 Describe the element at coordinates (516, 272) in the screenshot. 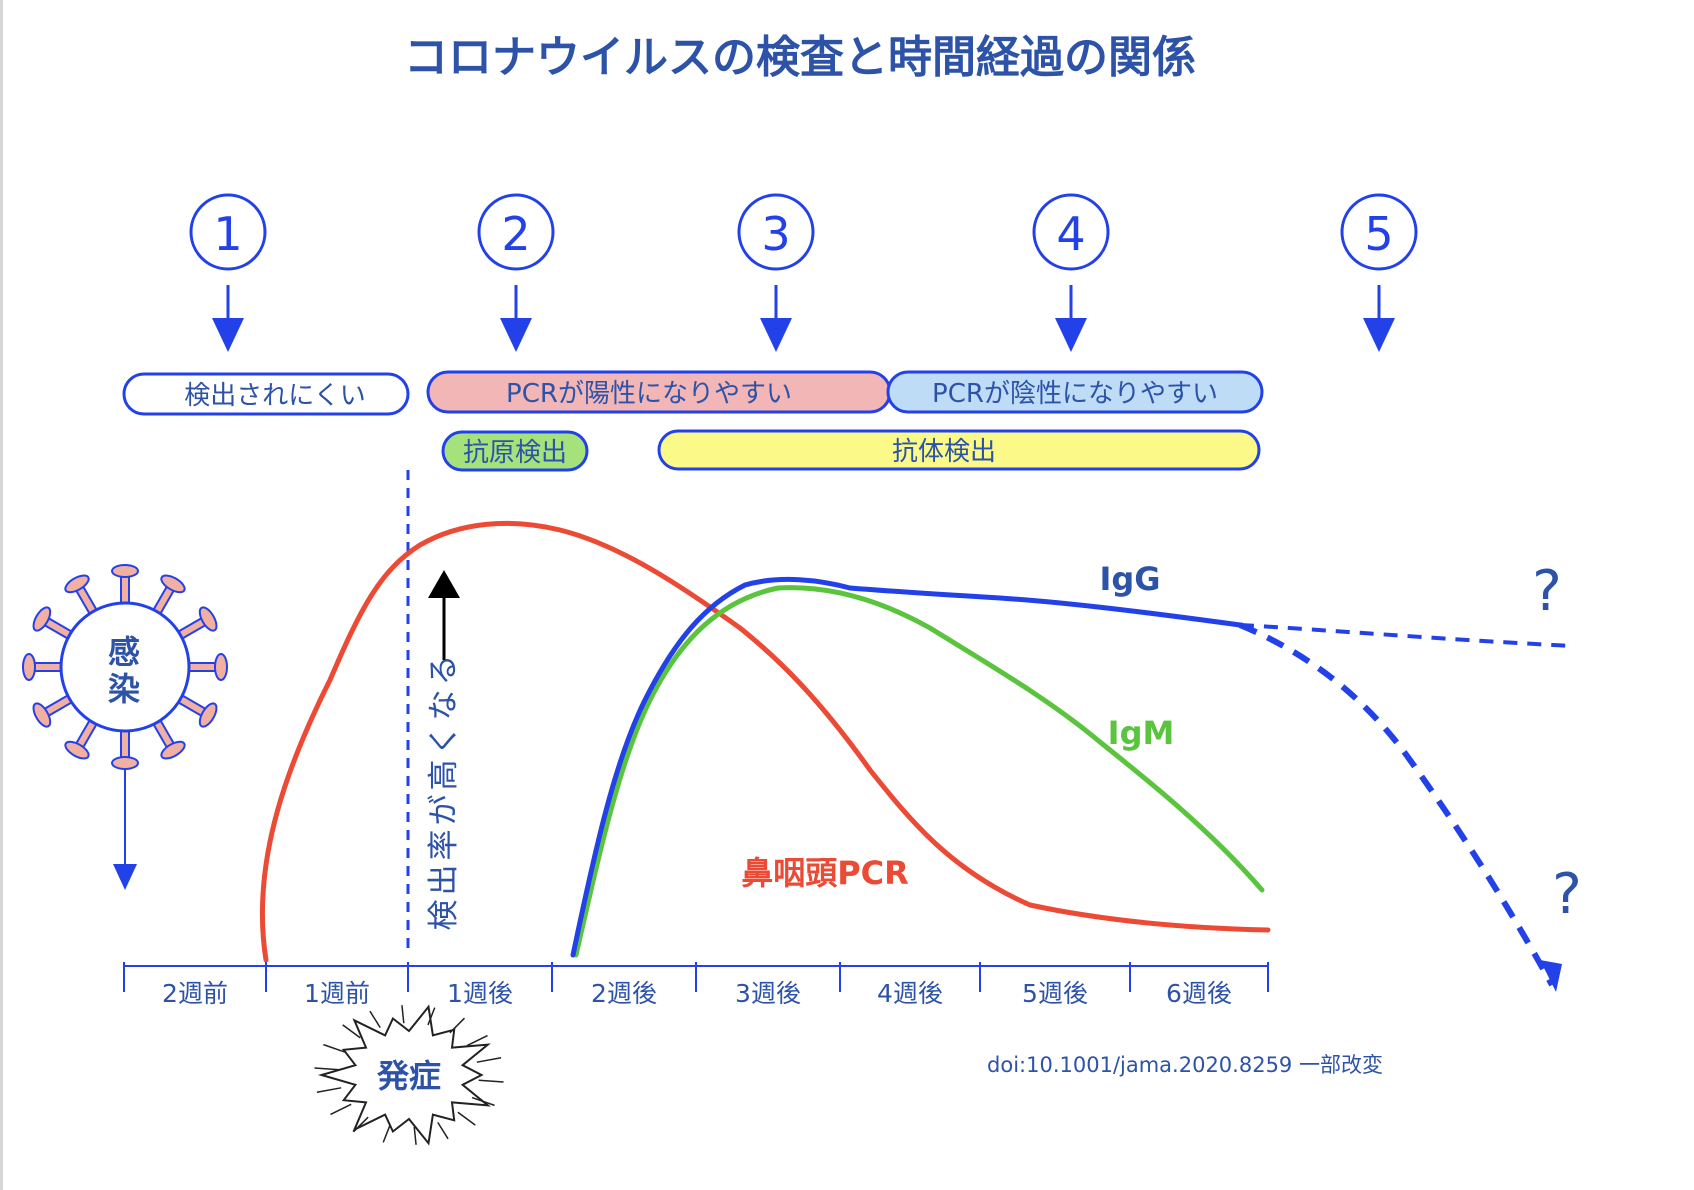

I see `stage-2-marker: 2` at that location.